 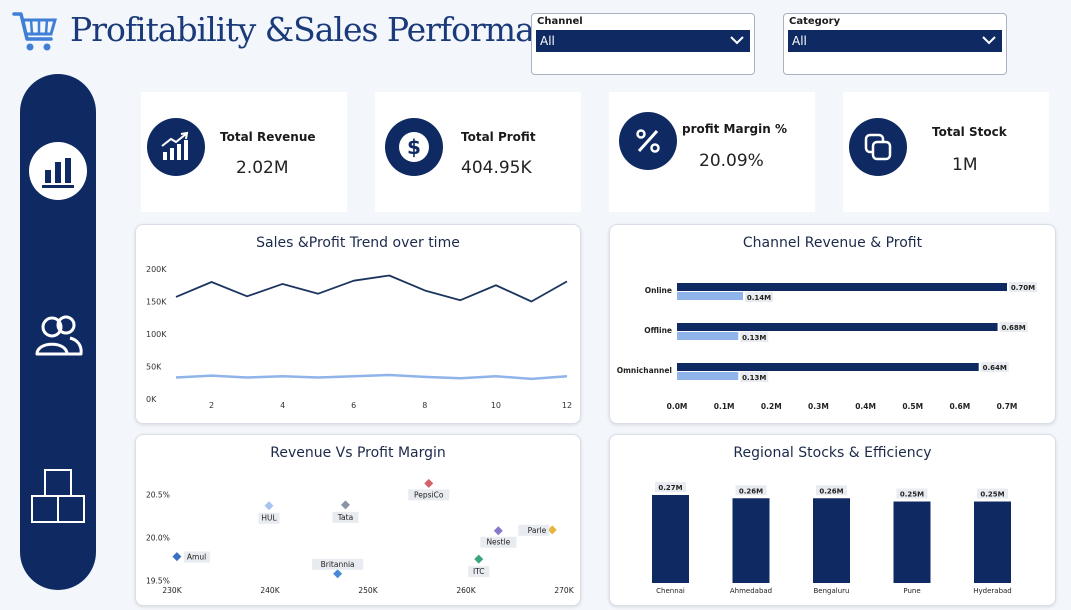 I want to click on data-label: 0.27M, so click(x=670, y=488).